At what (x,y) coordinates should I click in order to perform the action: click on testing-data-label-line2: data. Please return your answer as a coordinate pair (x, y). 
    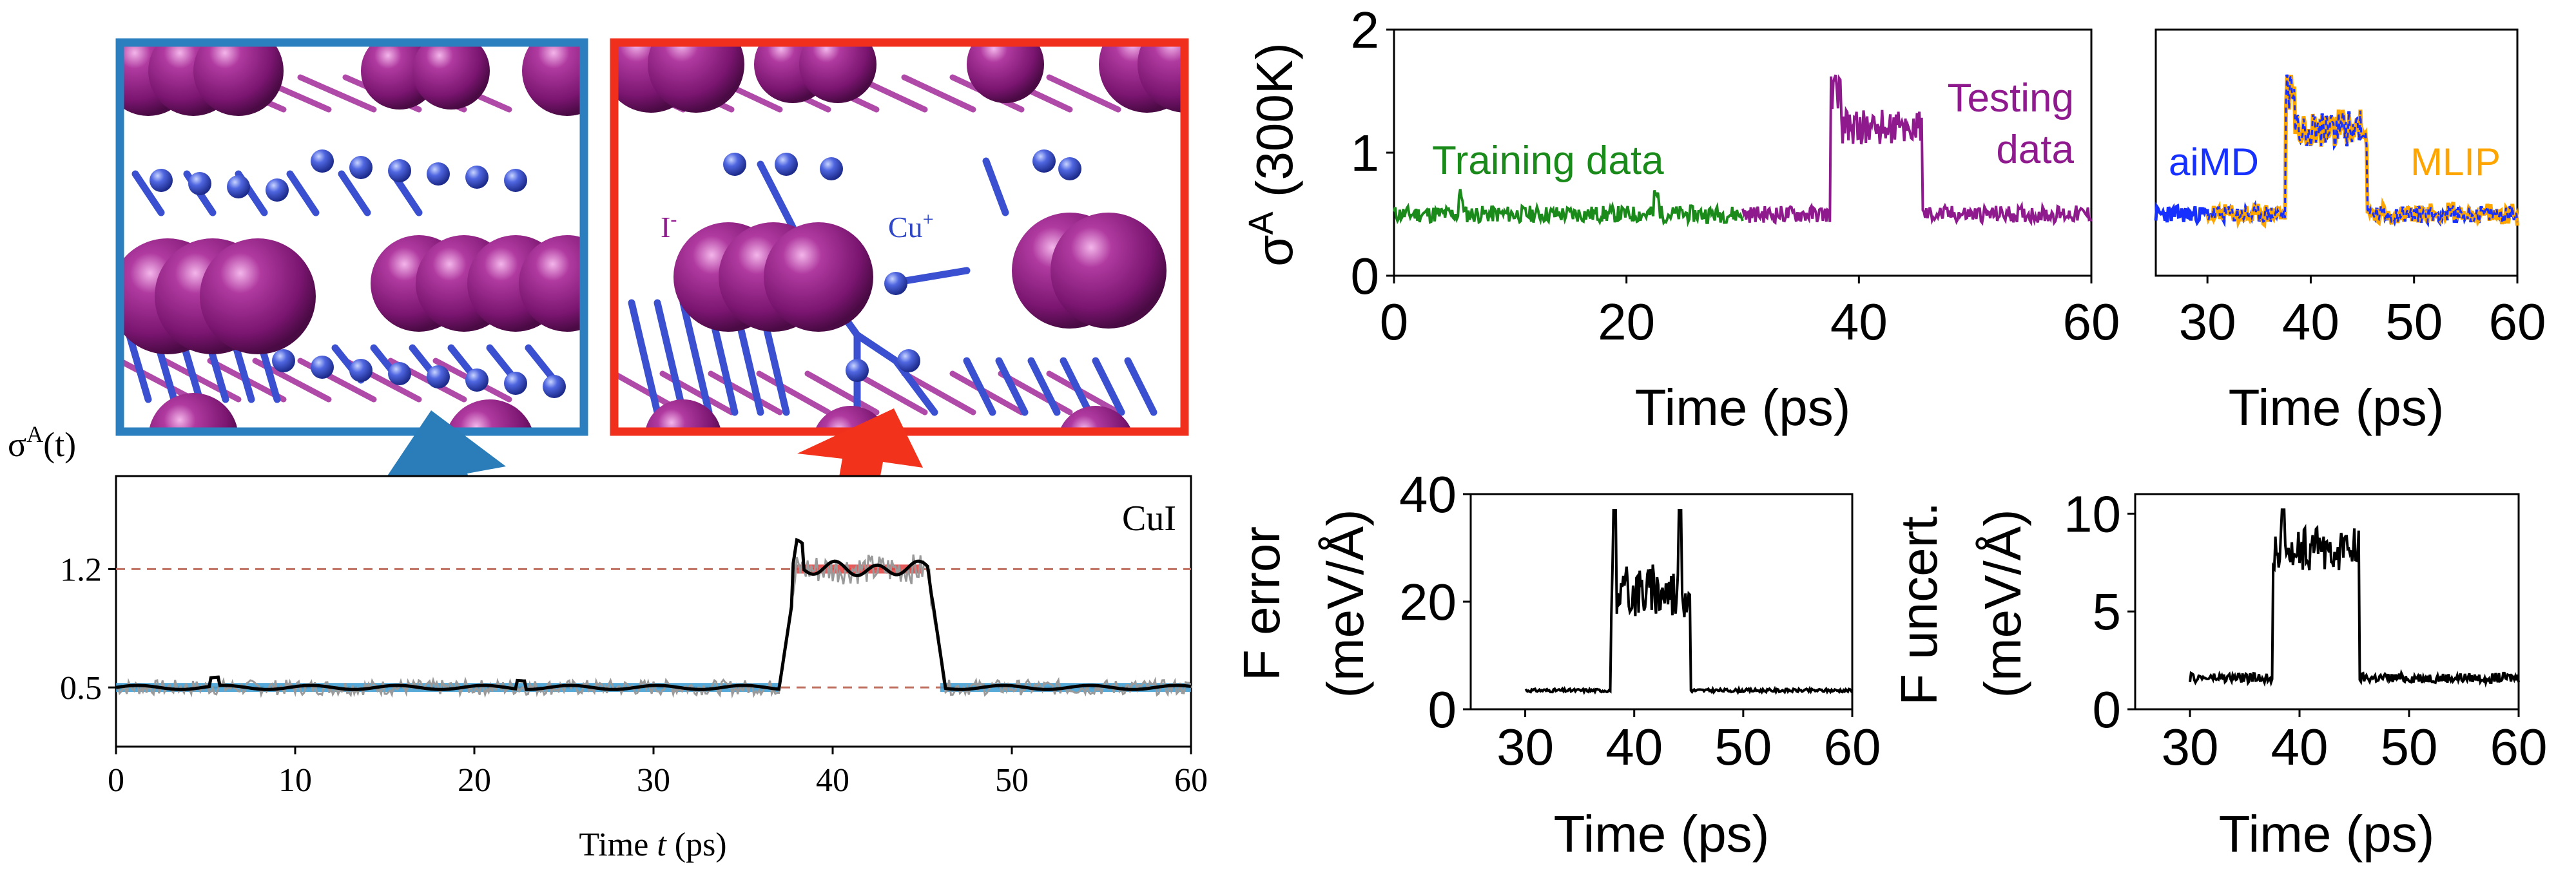
    Looking at the image, I should click on (2035, 150).